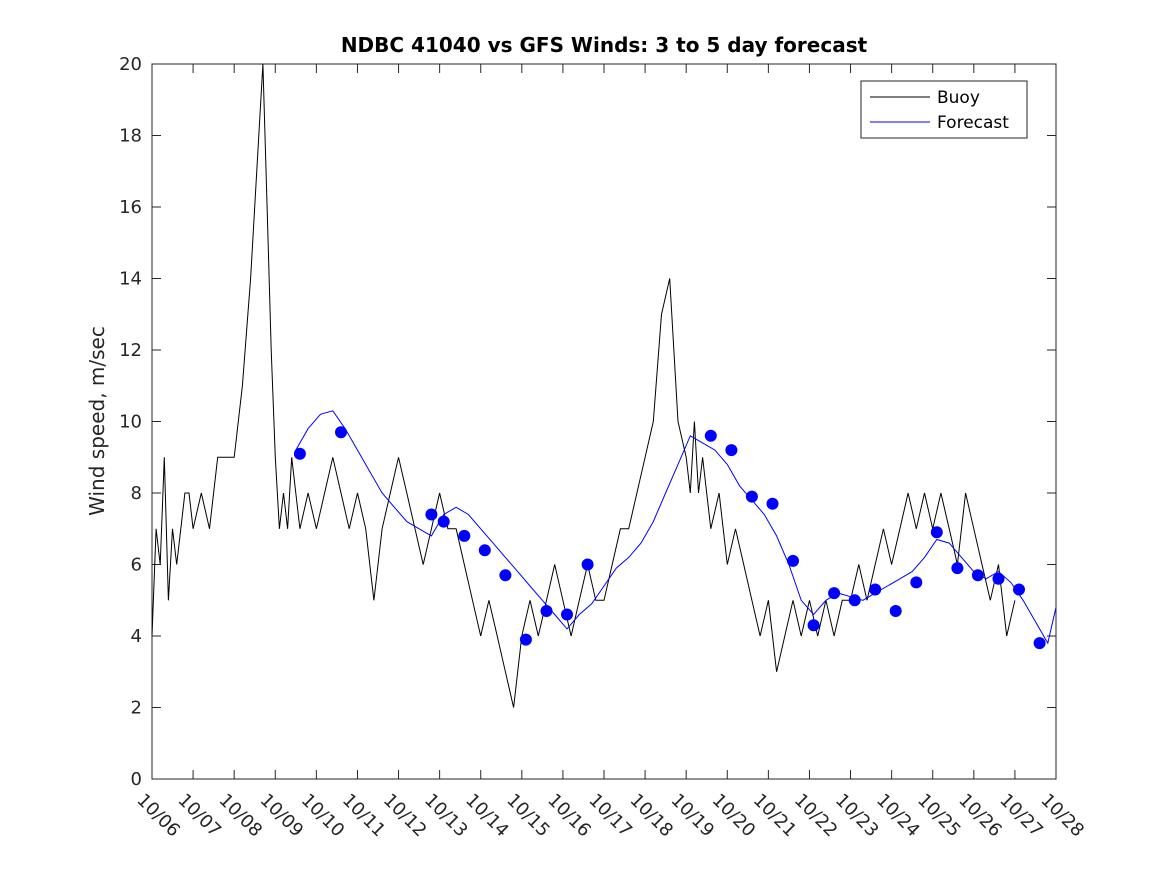  Describe the element at coordinates (200, 816) in the screenshot. I see `x-tick-label: 10/07` at that location.